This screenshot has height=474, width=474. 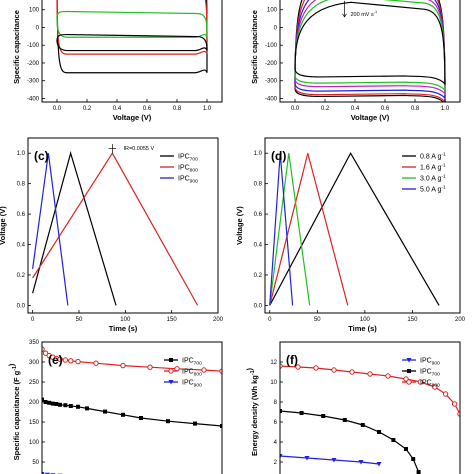 I want to click on y-tick-label-b-part: -300, so click(x=271, y=82).